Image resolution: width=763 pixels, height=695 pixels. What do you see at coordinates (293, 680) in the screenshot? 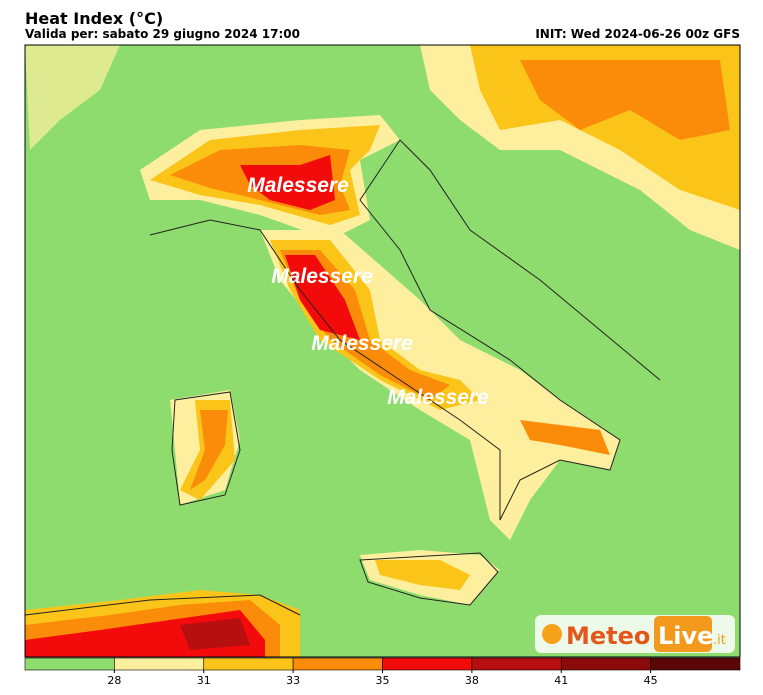
I see `colorbar-tick-label: 33` at bounding box center [293, 680].